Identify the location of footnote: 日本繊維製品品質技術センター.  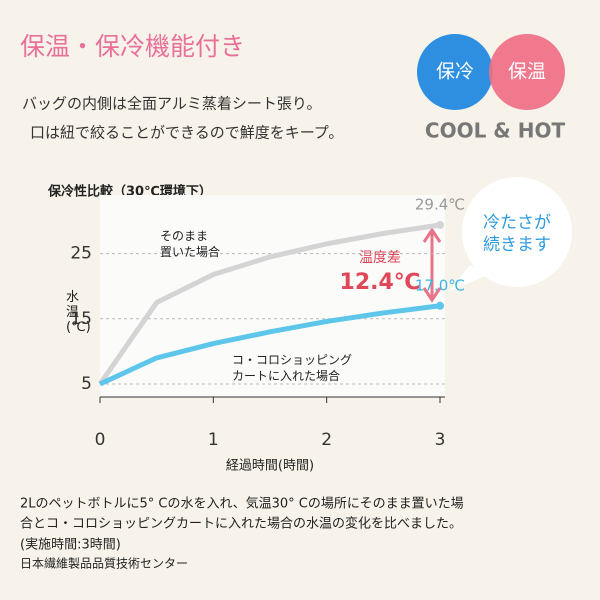
(104, 563).